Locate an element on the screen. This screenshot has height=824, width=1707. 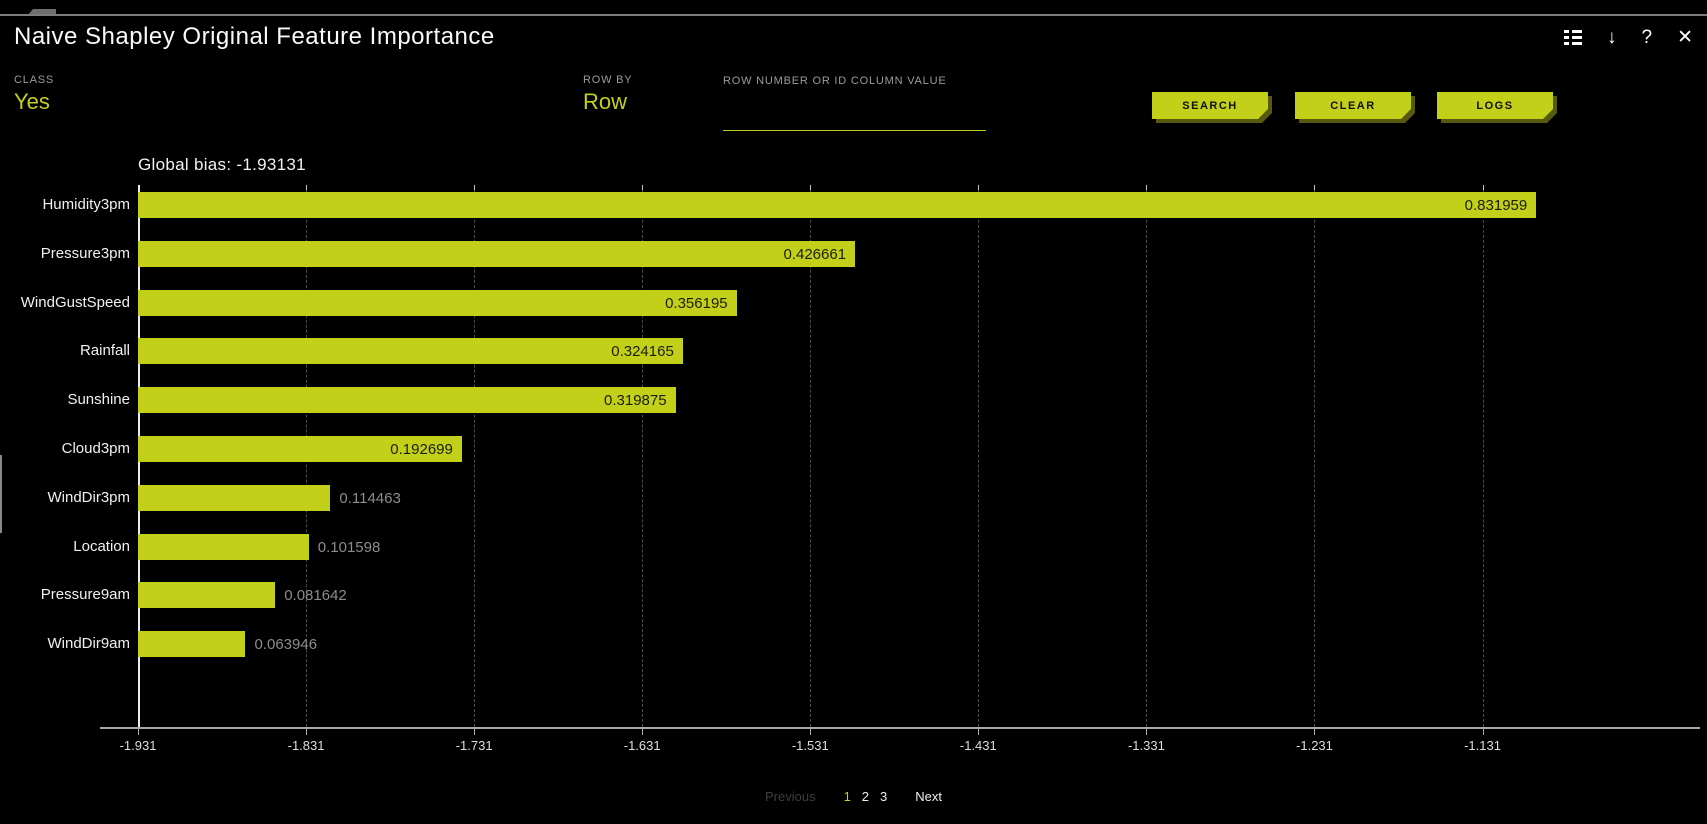
bar-value-label: 0.101598 is located at coordinates (349, 547).